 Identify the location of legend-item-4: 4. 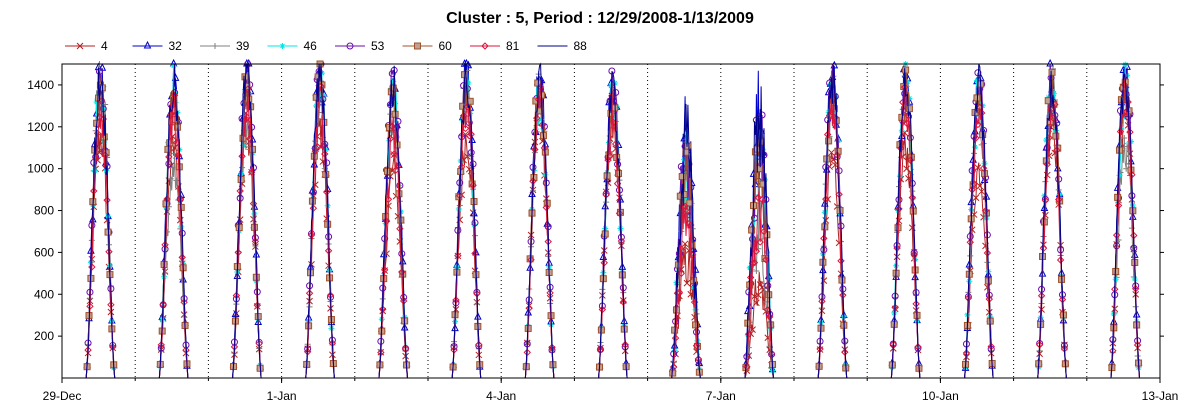
(86, 46).